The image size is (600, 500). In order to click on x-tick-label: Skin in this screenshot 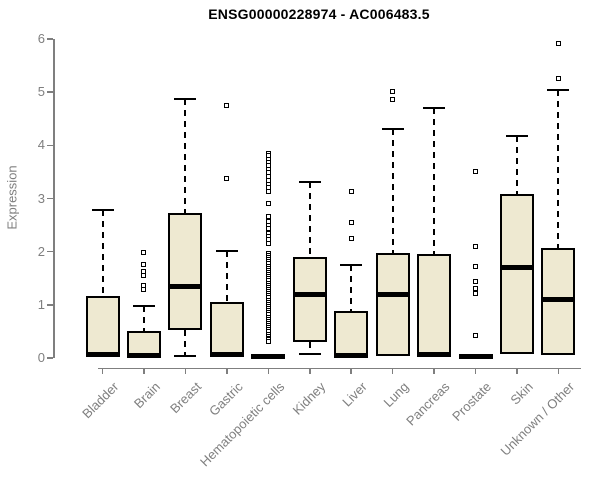, I will do `click(521, 393)`.